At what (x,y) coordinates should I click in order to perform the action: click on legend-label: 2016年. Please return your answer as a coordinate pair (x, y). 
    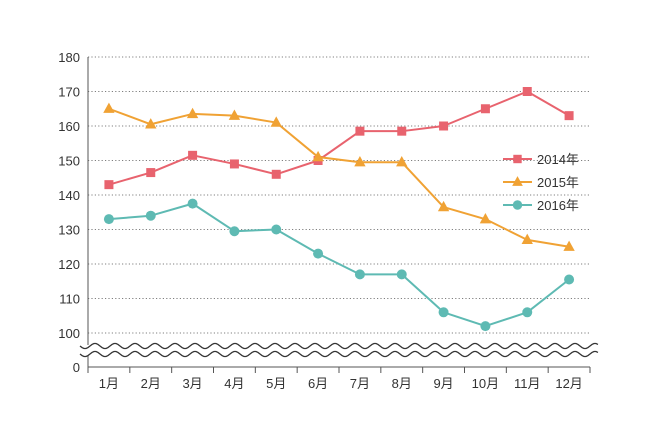
    Looking at the image, I should click on (558, 205).